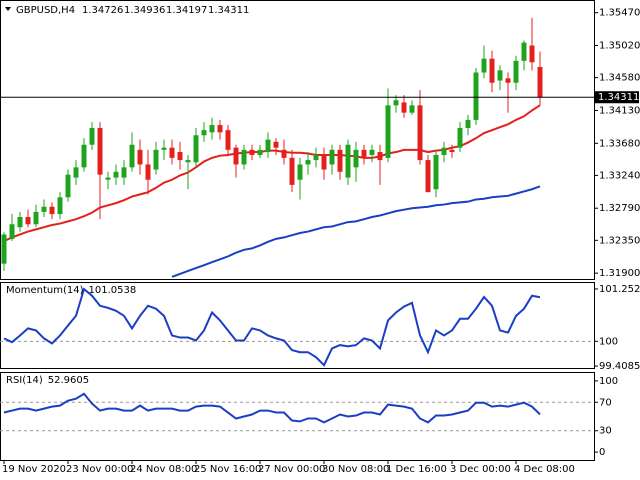 This screenshot has height=480, width=640. What do you see at coordinates (619, 208) in the screenshot?
I see `y-tick-label: 1.32790` at bounding box center [619, 208].